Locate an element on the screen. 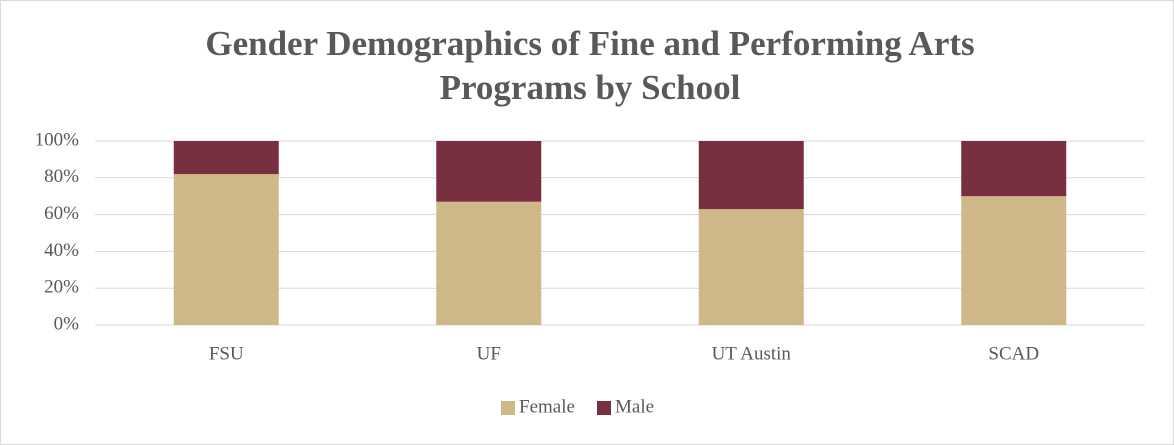 The height and width of the screenshot is (445, 1174). x-tick-label: SCAD is located at coordinates (1013, 353).